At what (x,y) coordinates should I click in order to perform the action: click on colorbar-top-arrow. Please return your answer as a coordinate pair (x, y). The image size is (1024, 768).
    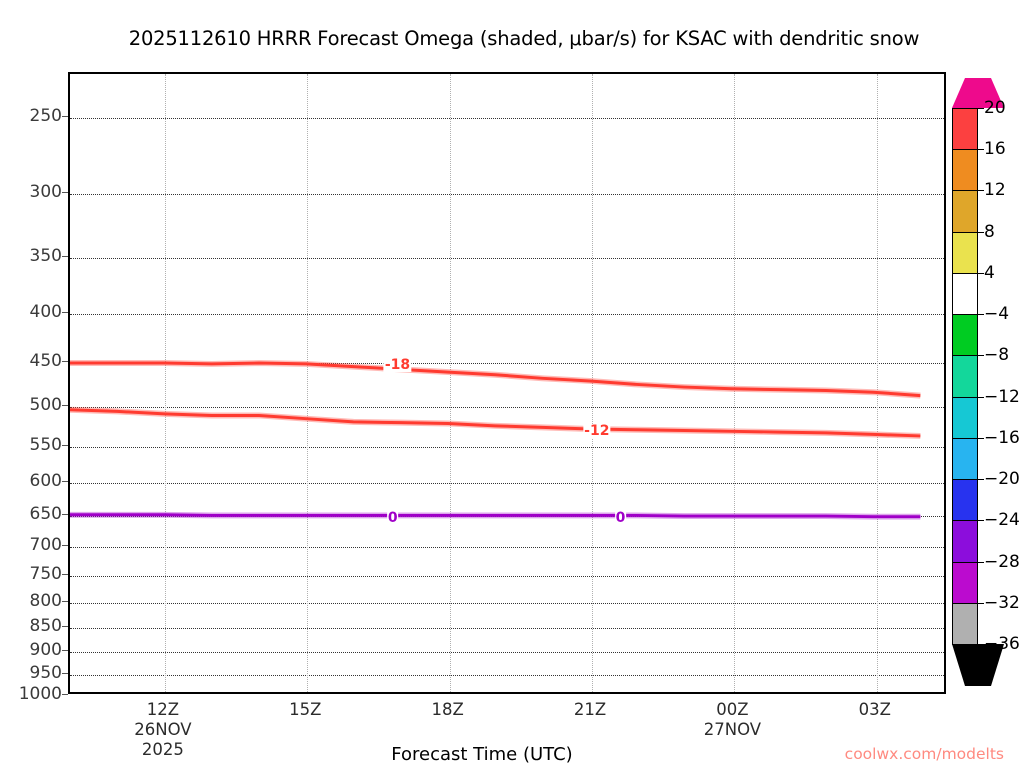
    Looking at the image, I should click on (978, 93).